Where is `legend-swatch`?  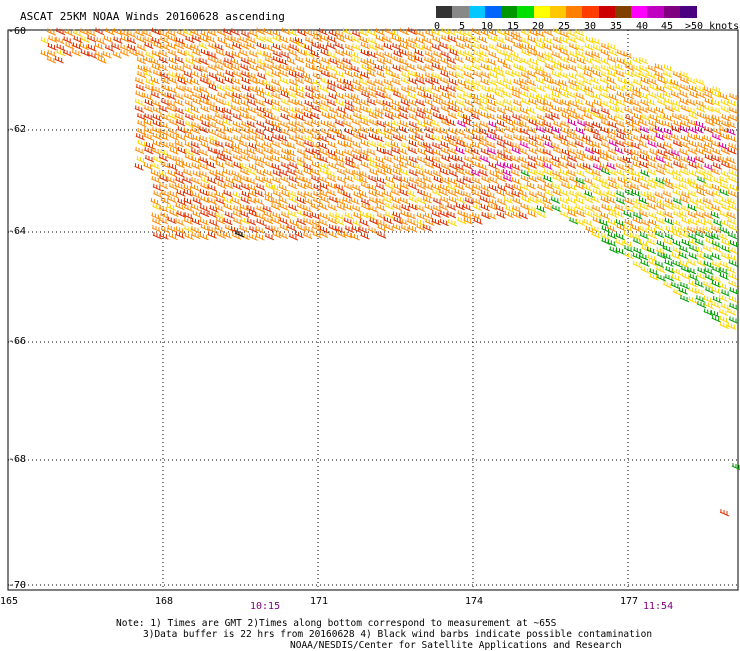 legend-swatch is located at coordinates (639, 12).